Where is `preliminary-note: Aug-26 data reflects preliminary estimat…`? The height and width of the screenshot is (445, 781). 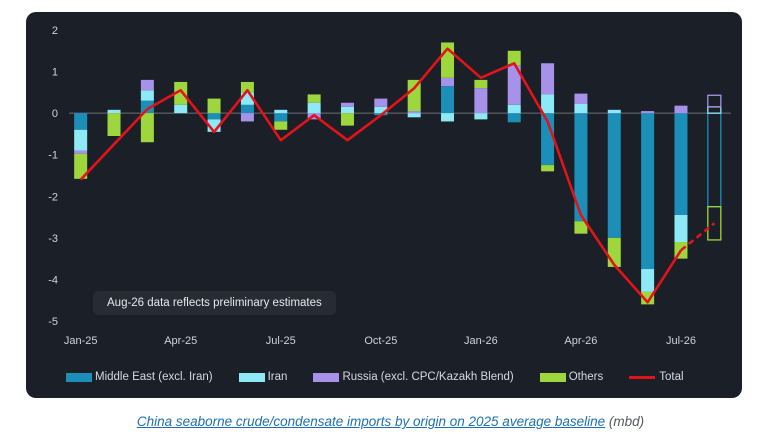 preliminary-note: Aug-26 data reflects preliminary estimat… is located at coordinates (214, 303).